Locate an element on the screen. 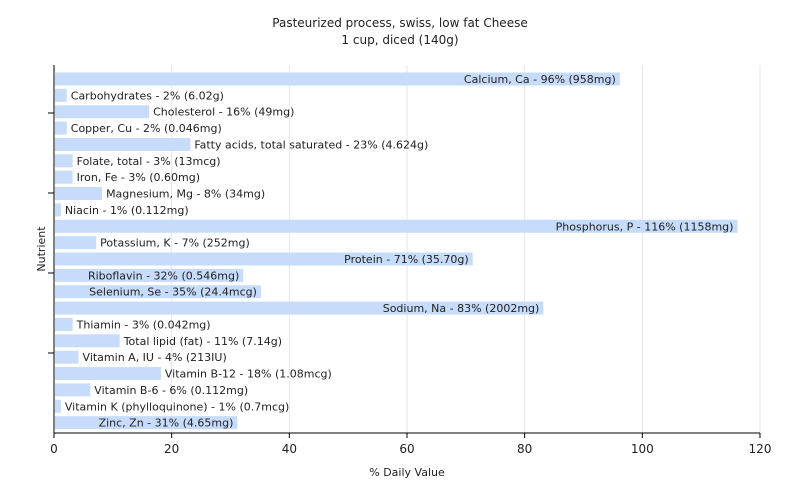  x-tick-label: 120 is located at coordinates (760, 449).